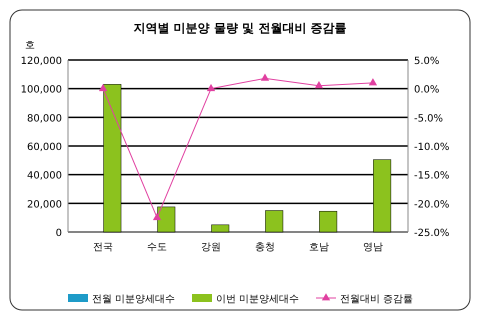 Image resolution: width=480 pixels, height=320 pixels. What do you see at coordinates (429, 118) in the screenshot?
I see `y2-tick-label: -5.0%` at bounding box center [429, 118].